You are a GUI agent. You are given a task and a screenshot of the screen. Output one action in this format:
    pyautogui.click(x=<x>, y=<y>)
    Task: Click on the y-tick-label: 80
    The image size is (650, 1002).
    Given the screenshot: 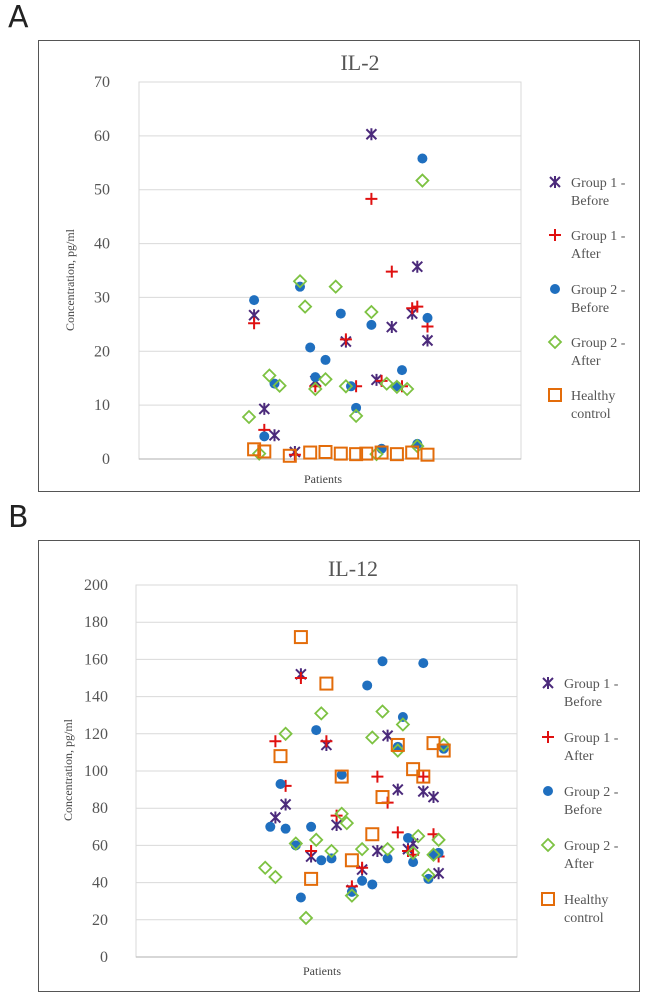 What is the action you would take?
    pyautogui.click(x=100, y=808)
    